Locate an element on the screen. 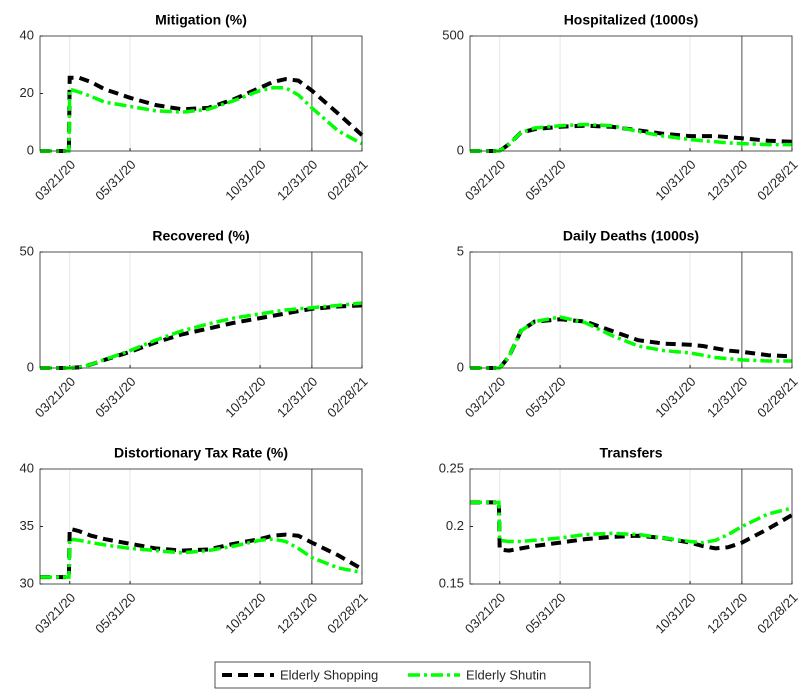 The image size is (802, 697). y-tick-label: 5 is located at coordinates (460, 250).